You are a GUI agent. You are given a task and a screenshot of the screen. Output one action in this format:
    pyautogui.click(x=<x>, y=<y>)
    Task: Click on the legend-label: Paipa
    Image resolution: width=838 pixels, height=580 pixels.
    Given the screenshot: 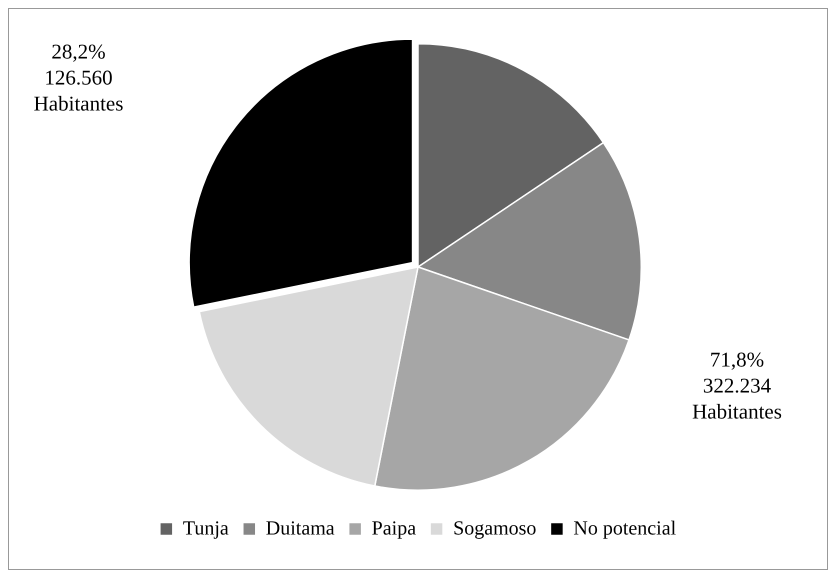 What is the action you would take?
    pyautogui.click(x=394, y=528)
    